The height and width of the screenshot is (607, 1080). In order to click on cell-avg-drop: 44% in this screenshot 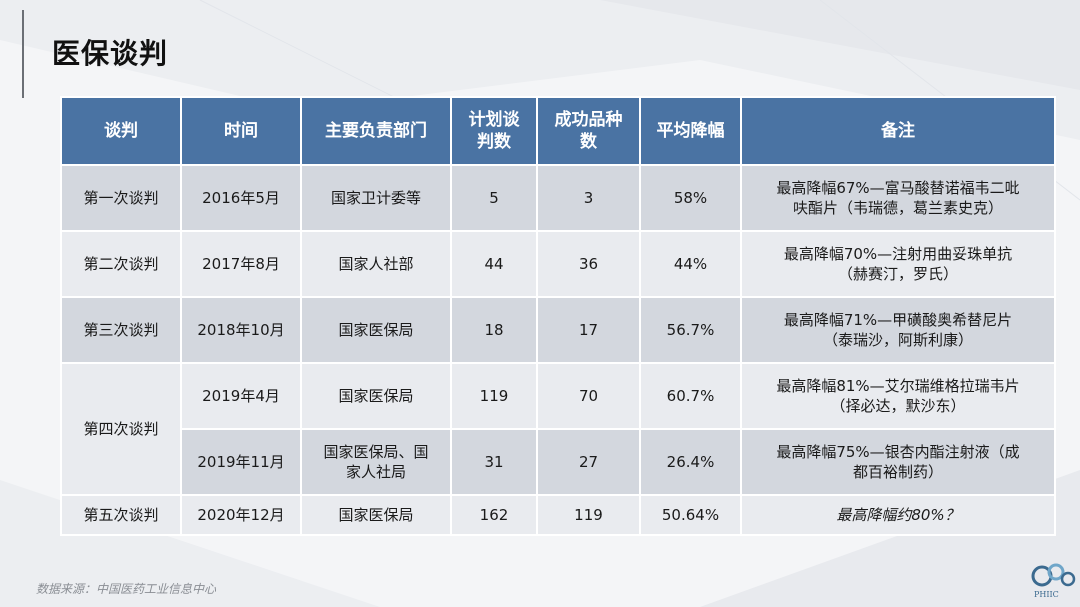, I will do `click(690, 264)`.